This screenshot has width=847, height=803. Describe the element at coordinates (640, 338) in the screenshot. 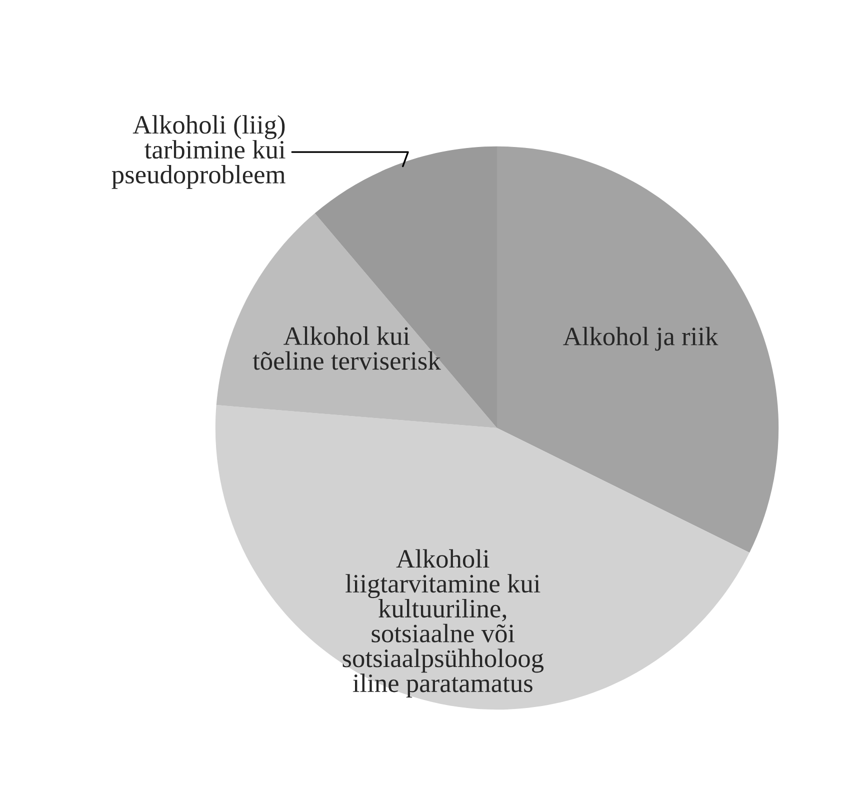

I see `slice-label: Alkohol ja riik` at that location.